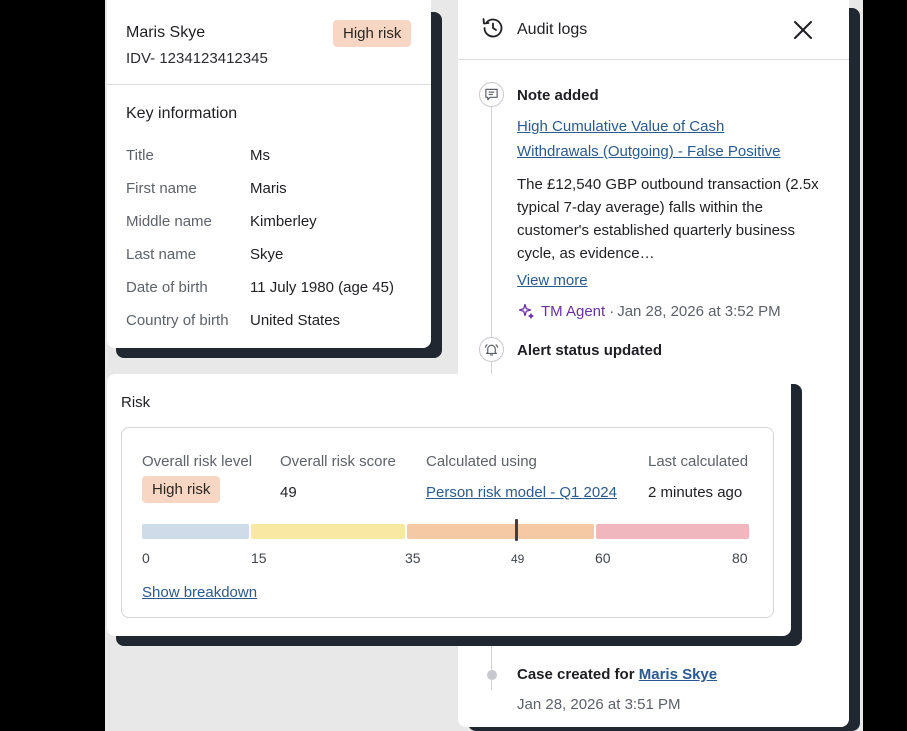 Image resolution: width=907 pixels, height=731 pixels. Describe the element at coordinates (169, 221) in the screenshot. I see `field-label: Middle name` at that location.